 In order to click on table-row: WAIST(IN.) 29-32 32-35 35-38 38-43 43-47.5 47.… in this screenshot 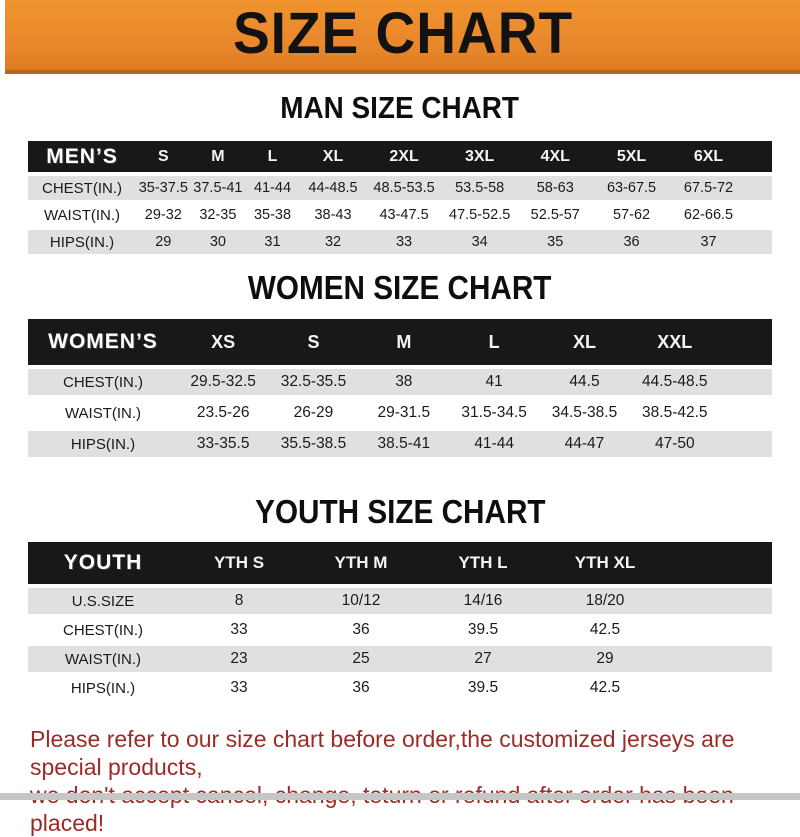, I will do `click(400, 215)`.